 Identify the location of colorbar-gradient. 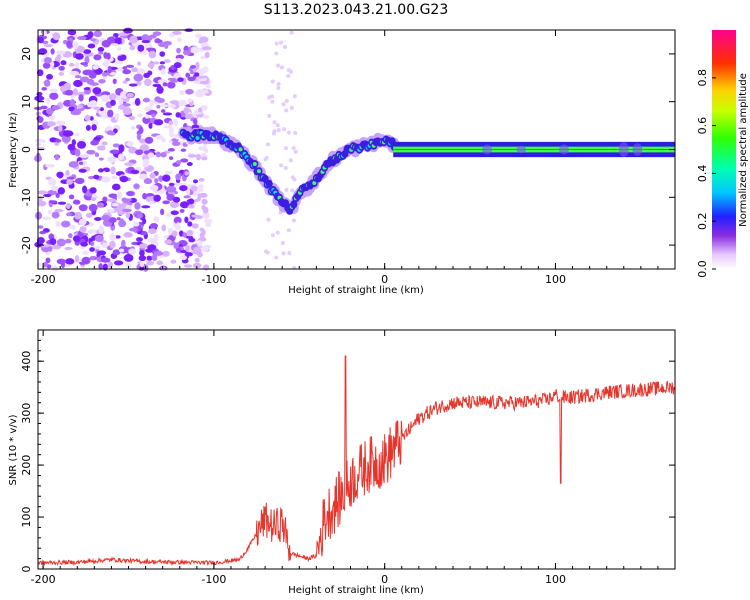
(724, 149).